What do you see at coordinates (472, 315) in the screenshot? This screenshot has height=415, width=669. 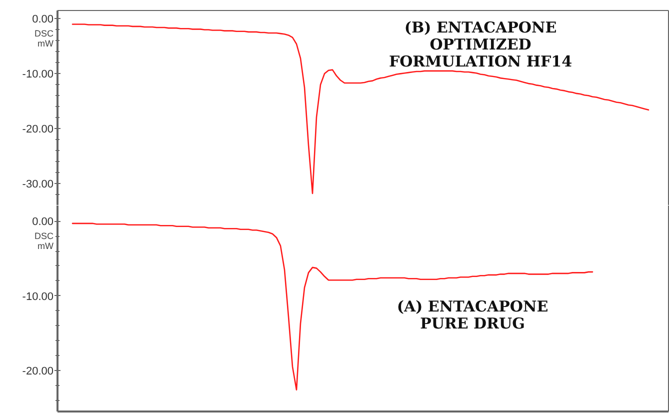 I see `annotation: (A) ENTACAPONE PURE DRUG` at bounding box center [472, 315].